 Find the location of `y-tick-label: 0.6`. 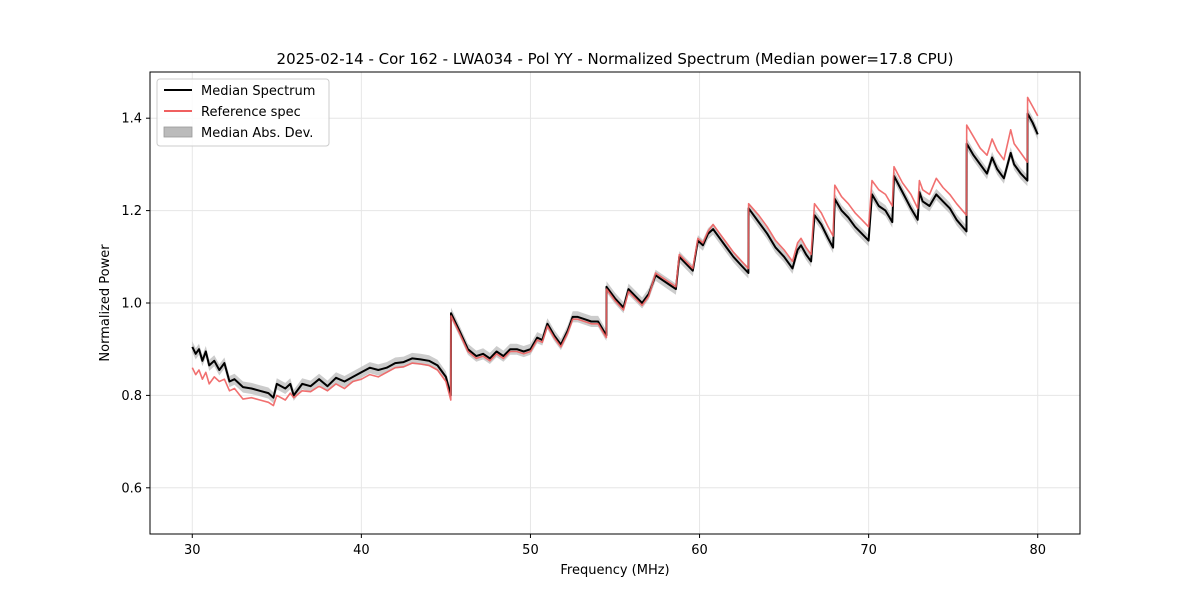

y-tick-label: 0.6 is located at coordinates (131, 488).